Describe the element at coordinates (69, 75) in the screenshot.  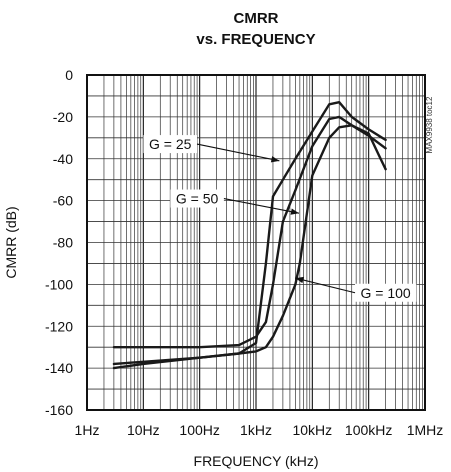
I see `y-tick-label: 0` at that location.